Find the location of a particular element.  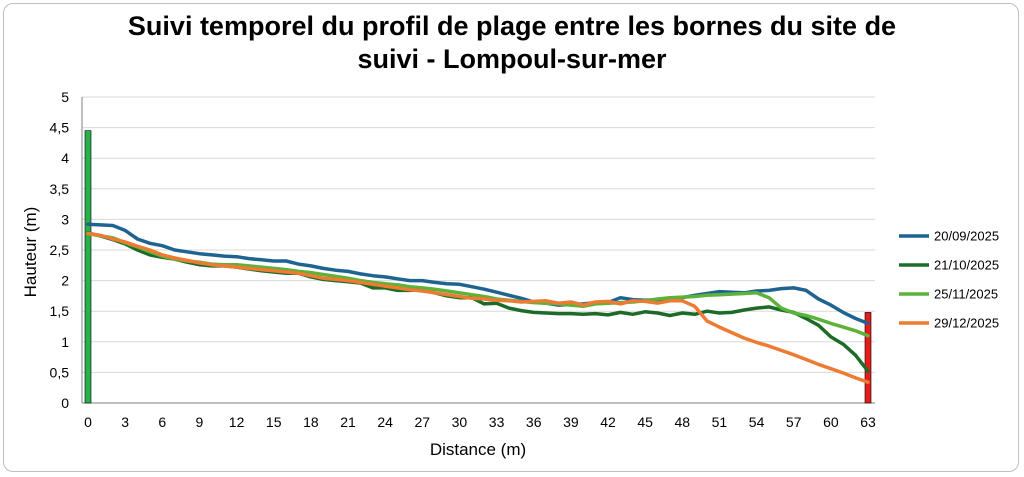

y-tick-label: 4 is located at coordinates (65, 158).